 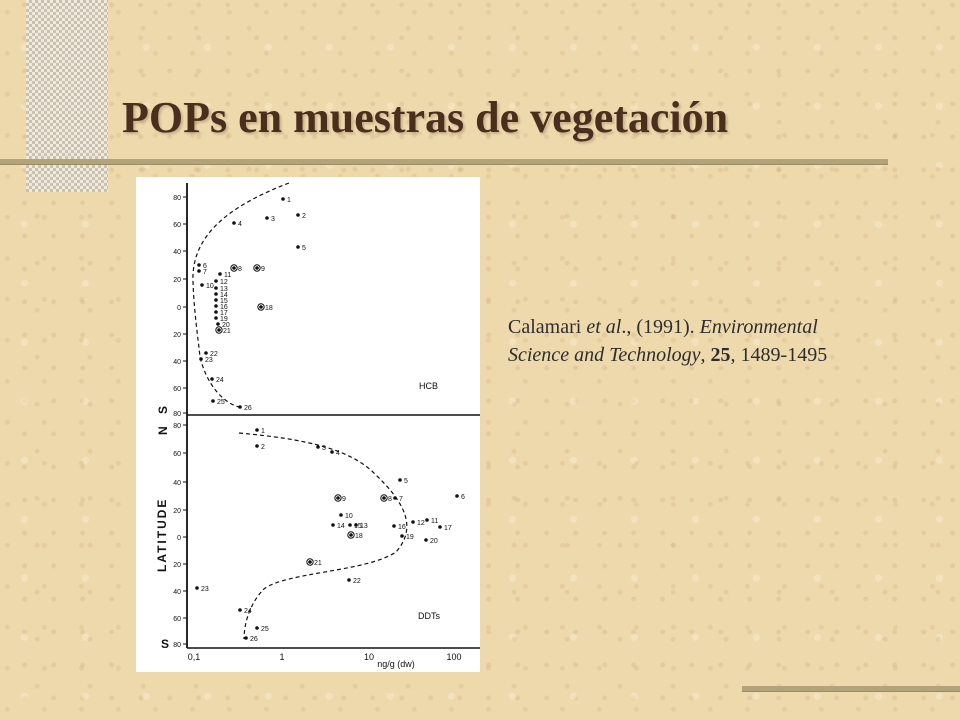 What do you see at coordinates (341, 526) in the screenshot?
I see `ddt-point-label: 14` at bounding box center [341, 526].